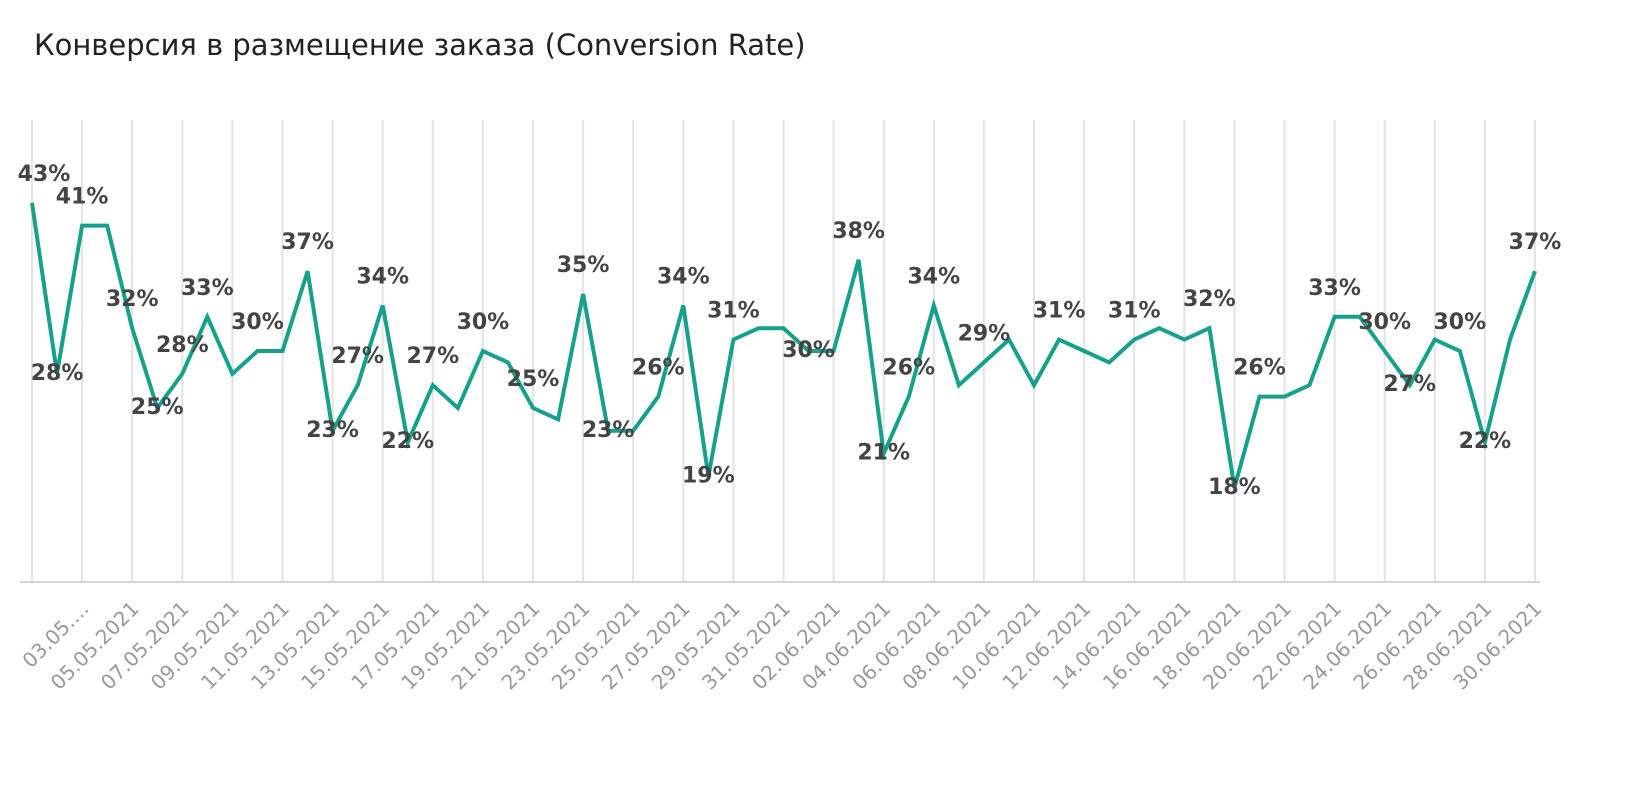 Image resolution: width=1637 pixels, height=785 pixels. What do you see at coordinates (583, 265) in the screenshot?
I see `data-label: 35%` at bounding box center [583, 265].